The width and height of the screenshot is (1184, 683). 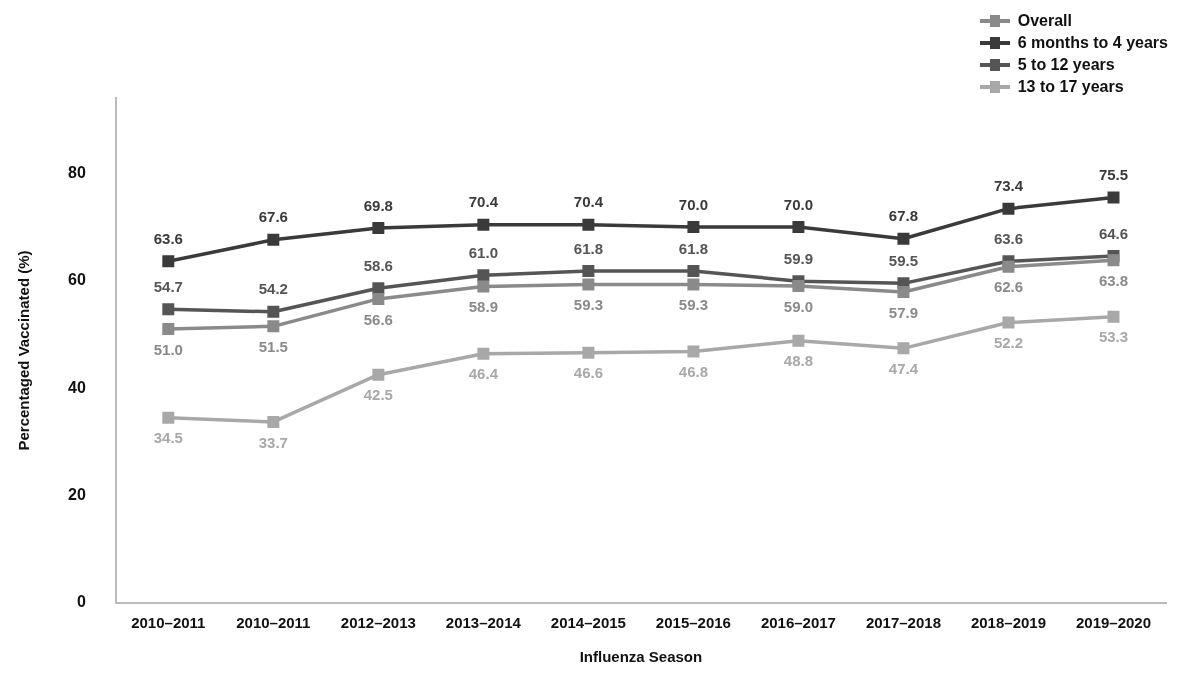 What do you see at coordinates (483, 307) in the screenshot?
I see `data-label: 58.9` at bounding box center [483, 307].